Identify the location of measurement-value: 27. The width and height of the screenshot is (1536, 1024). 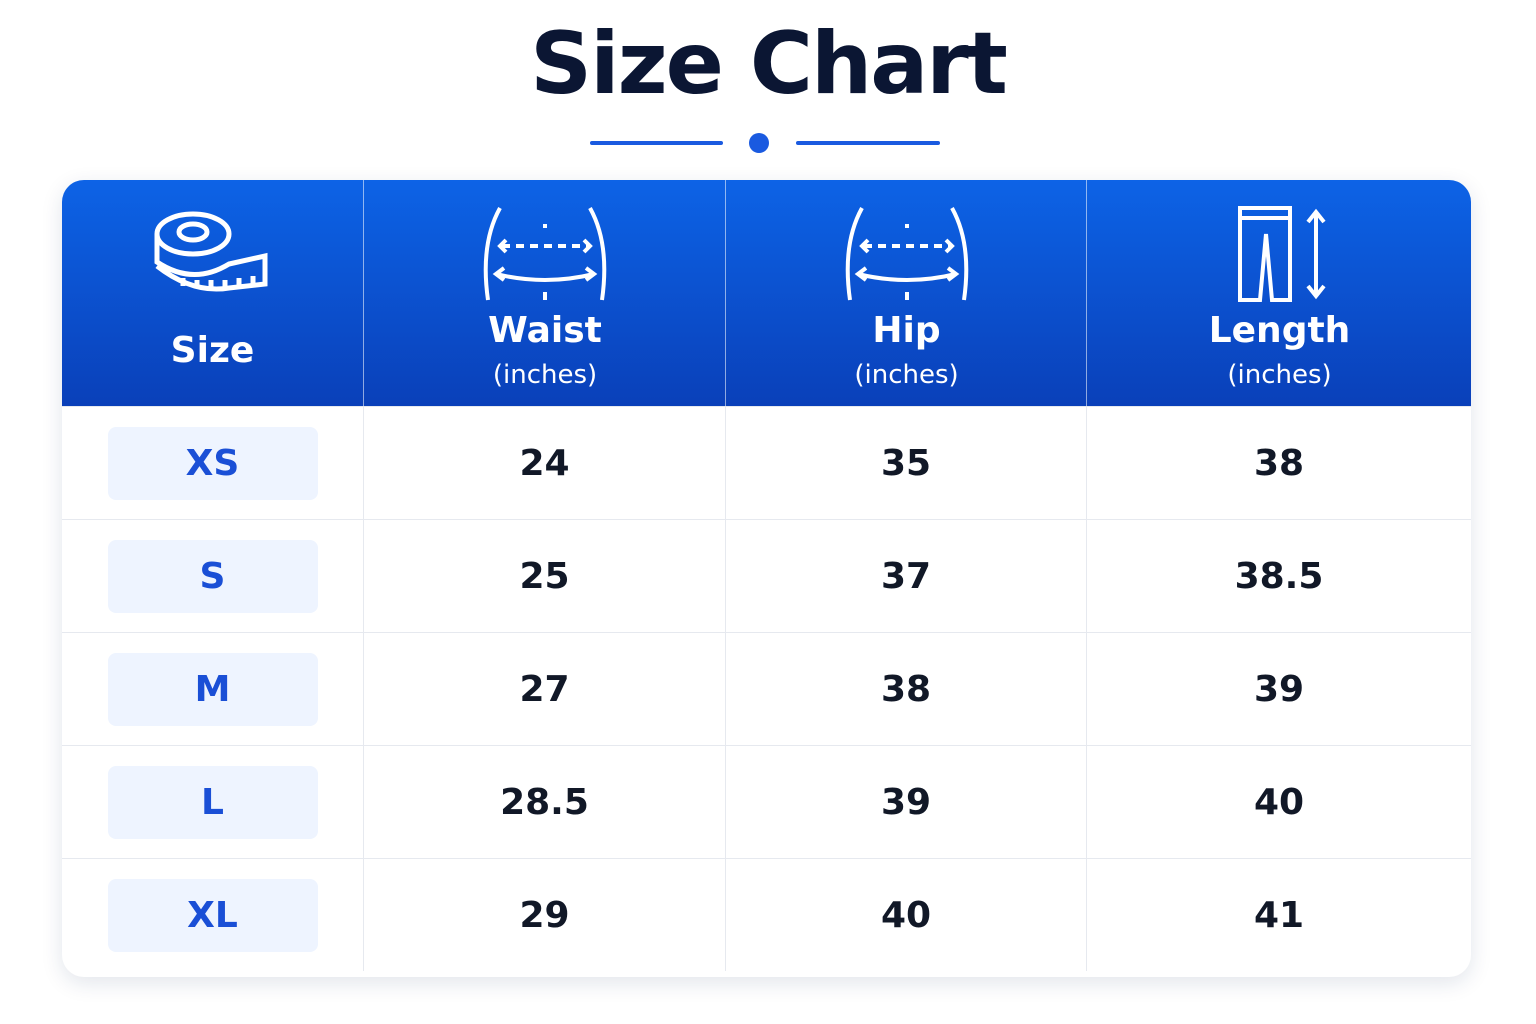
(544, 689).